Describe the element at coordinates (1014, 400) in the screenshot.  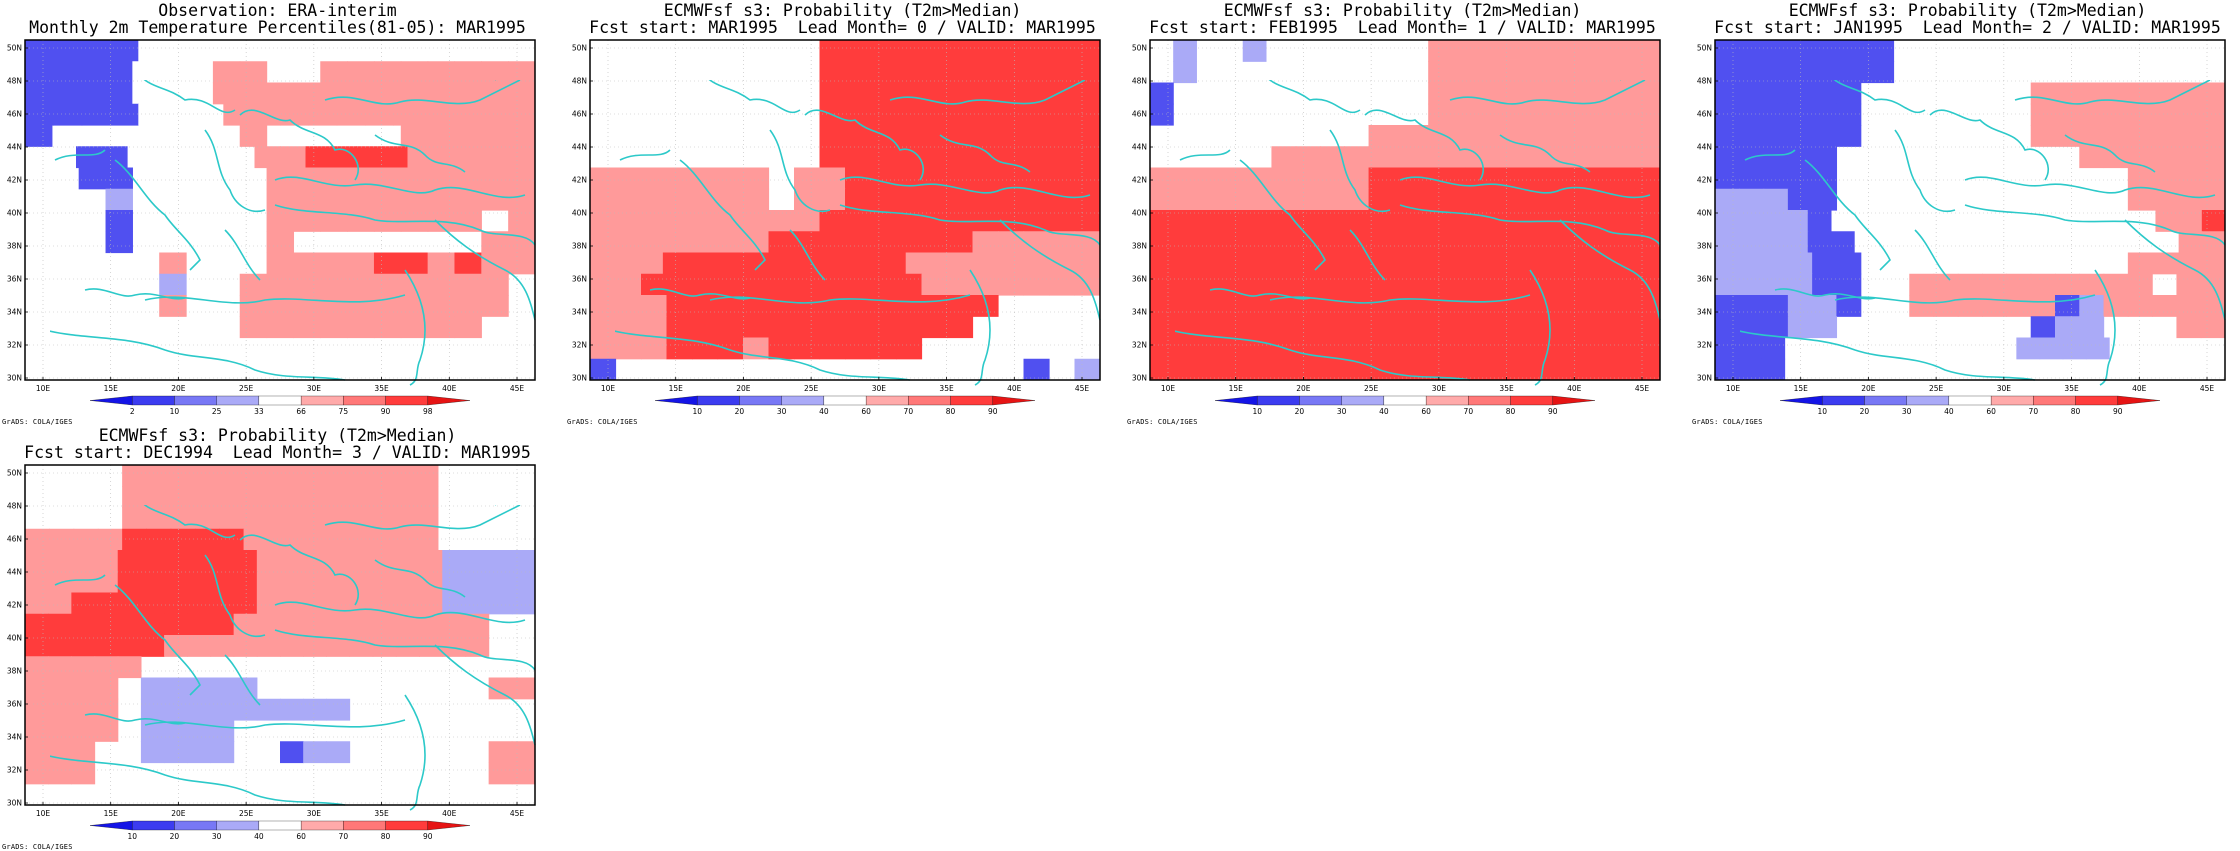
I see `colorbar-segment` at that location.